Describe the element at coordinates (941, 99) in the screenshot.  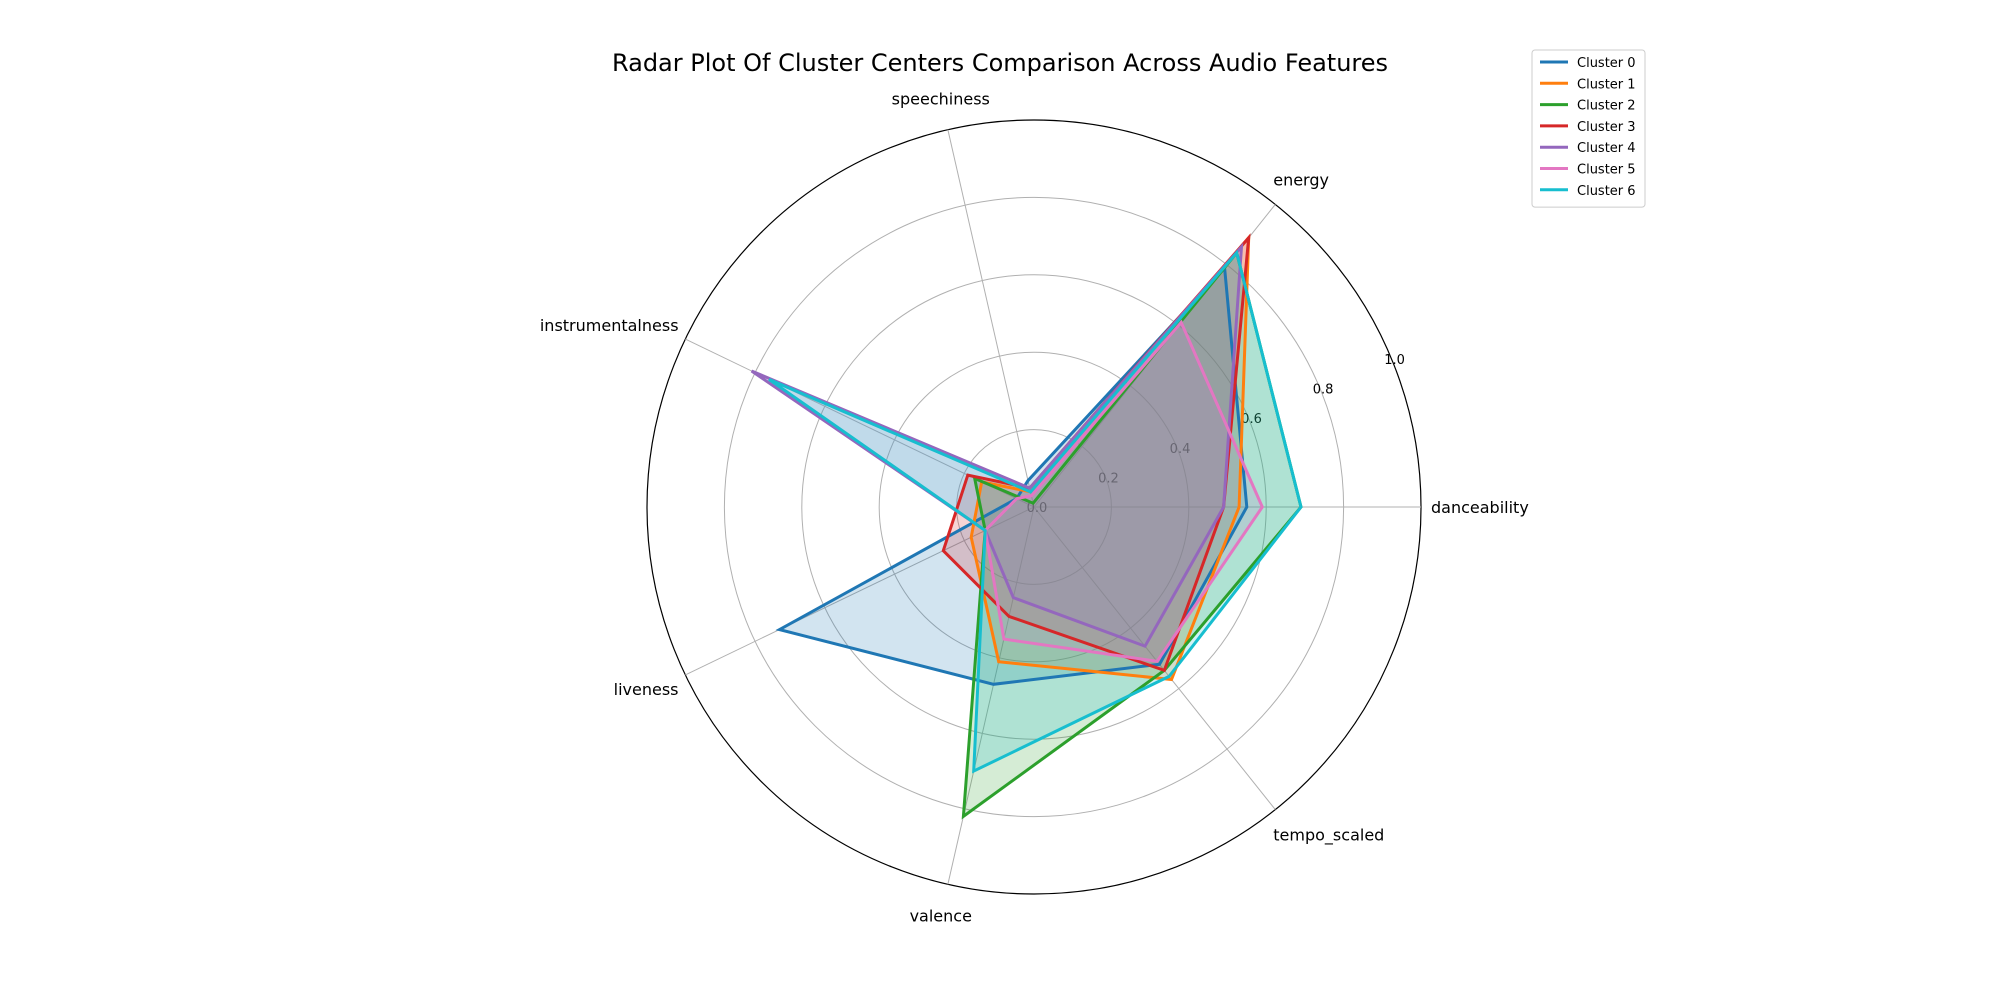
I see `axis-label: speechiness` at that location.